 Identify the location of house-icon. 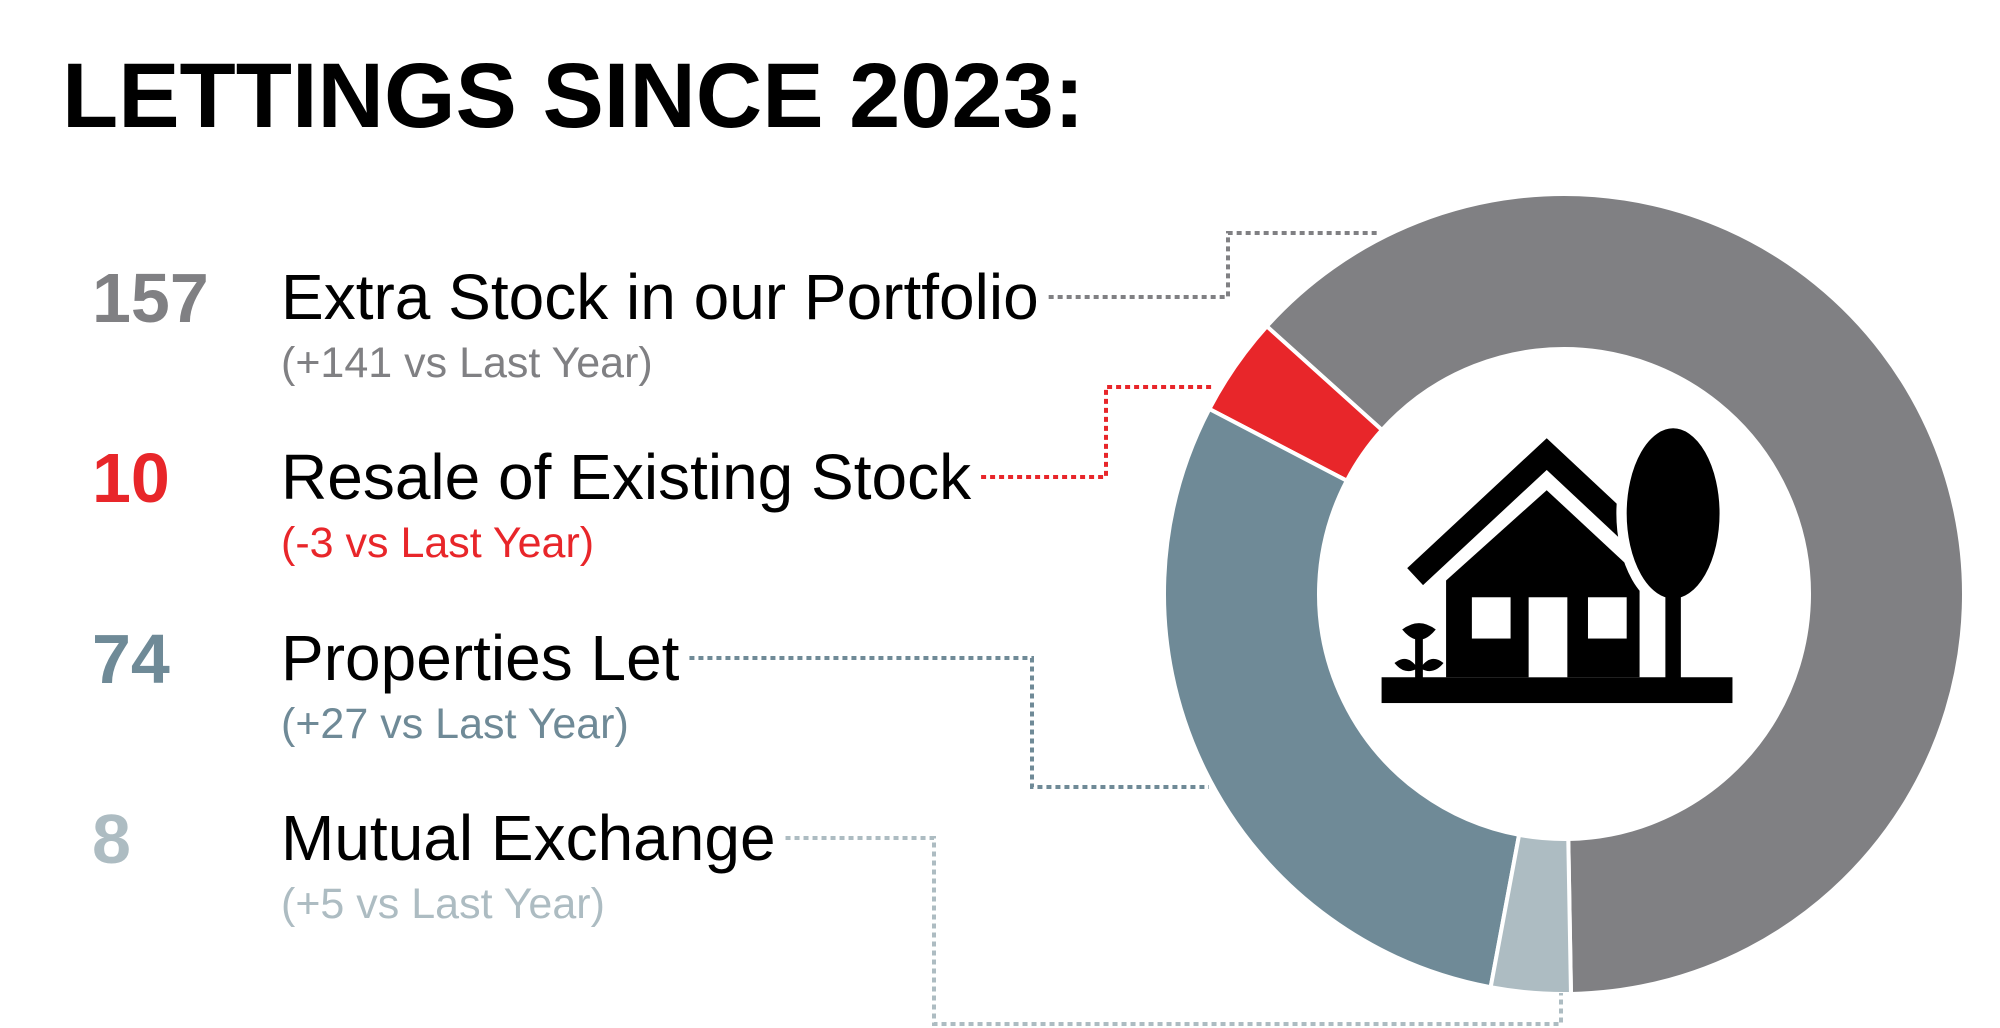
(1557, 560).